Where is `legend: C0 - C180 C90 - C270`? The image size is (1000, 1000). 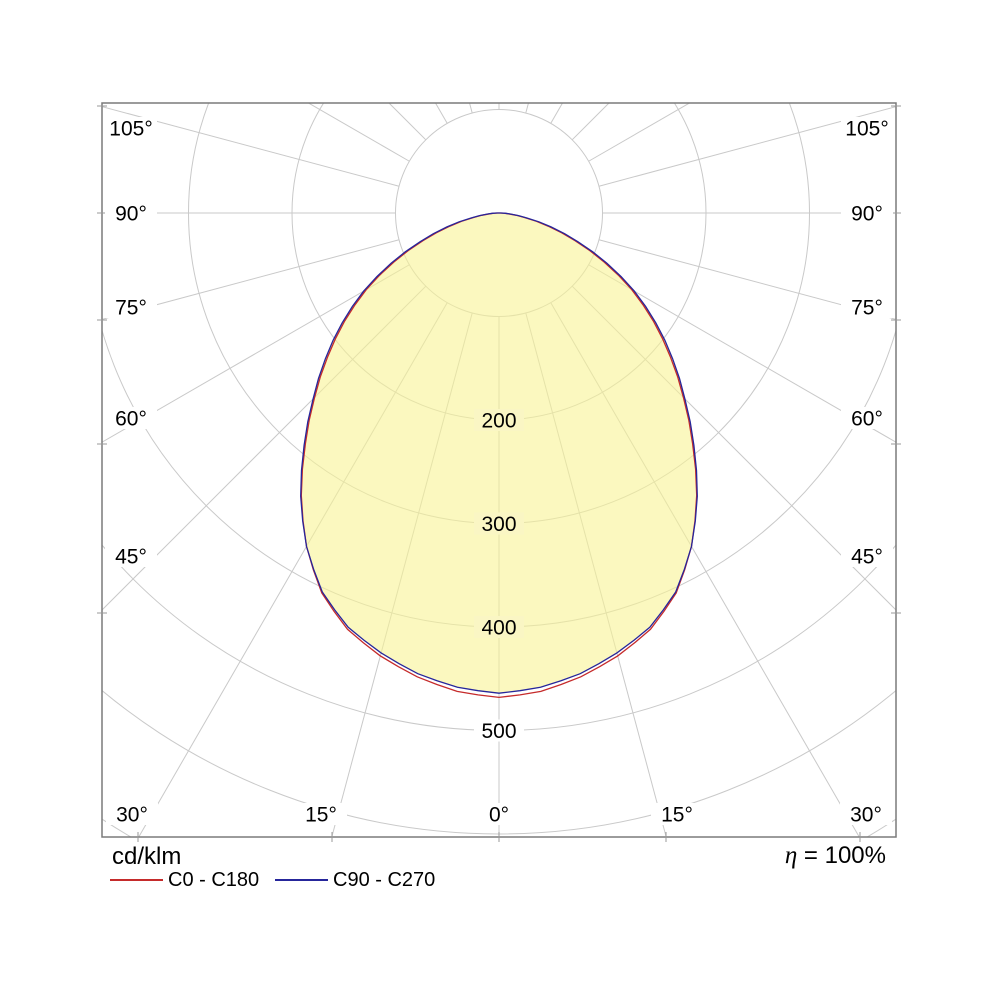 legend: C0 - C180 C90 - C270 is located at coordinates (500, 880).